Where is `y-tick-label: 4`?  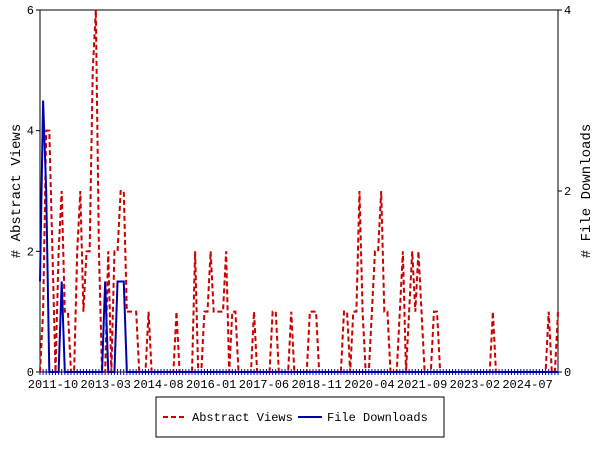
y-tick-label: 4 is located at coordinates (30, 132).